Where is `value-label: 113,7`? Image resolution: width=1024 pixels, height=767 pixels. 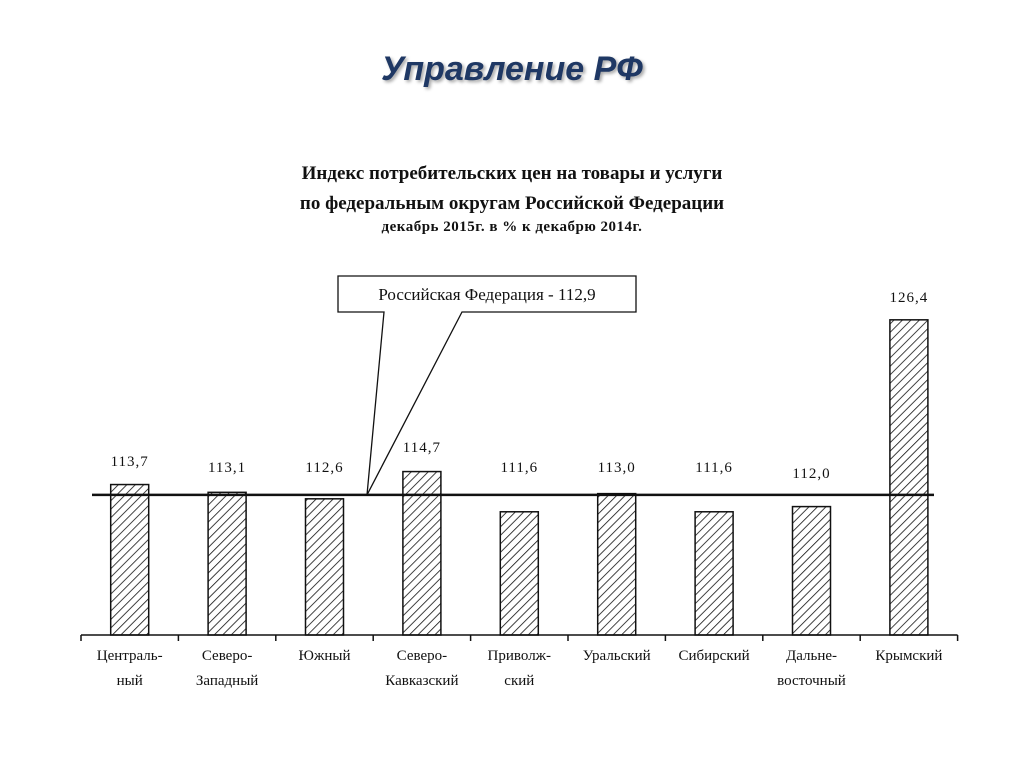 value-label: 113,7 is located at coordinates (130, 462).